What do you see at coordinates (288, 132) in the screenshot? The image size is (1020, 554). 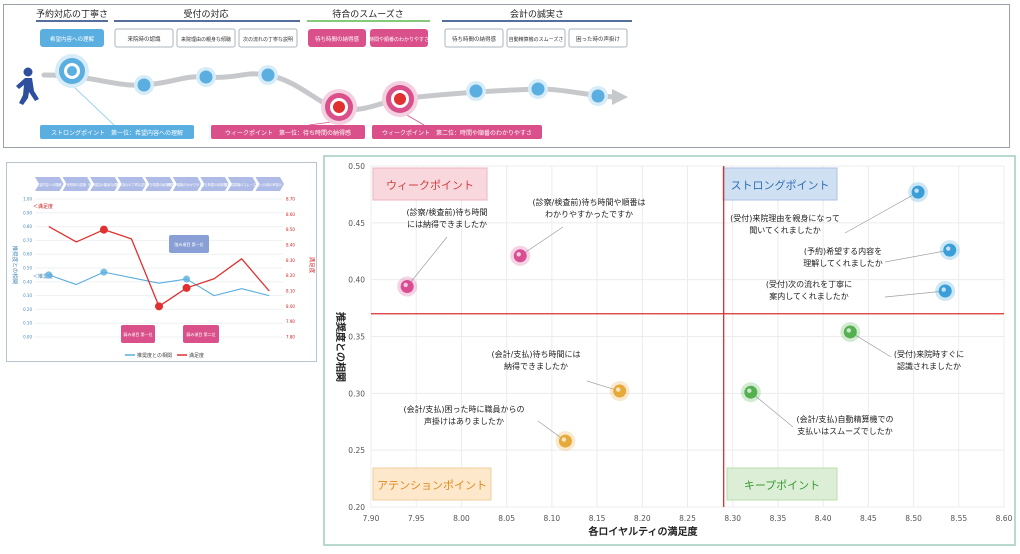 I see `callout-weak-1: ウィークポイント 第一位：待ち時間の納得感` at bounding box center [288, 132].